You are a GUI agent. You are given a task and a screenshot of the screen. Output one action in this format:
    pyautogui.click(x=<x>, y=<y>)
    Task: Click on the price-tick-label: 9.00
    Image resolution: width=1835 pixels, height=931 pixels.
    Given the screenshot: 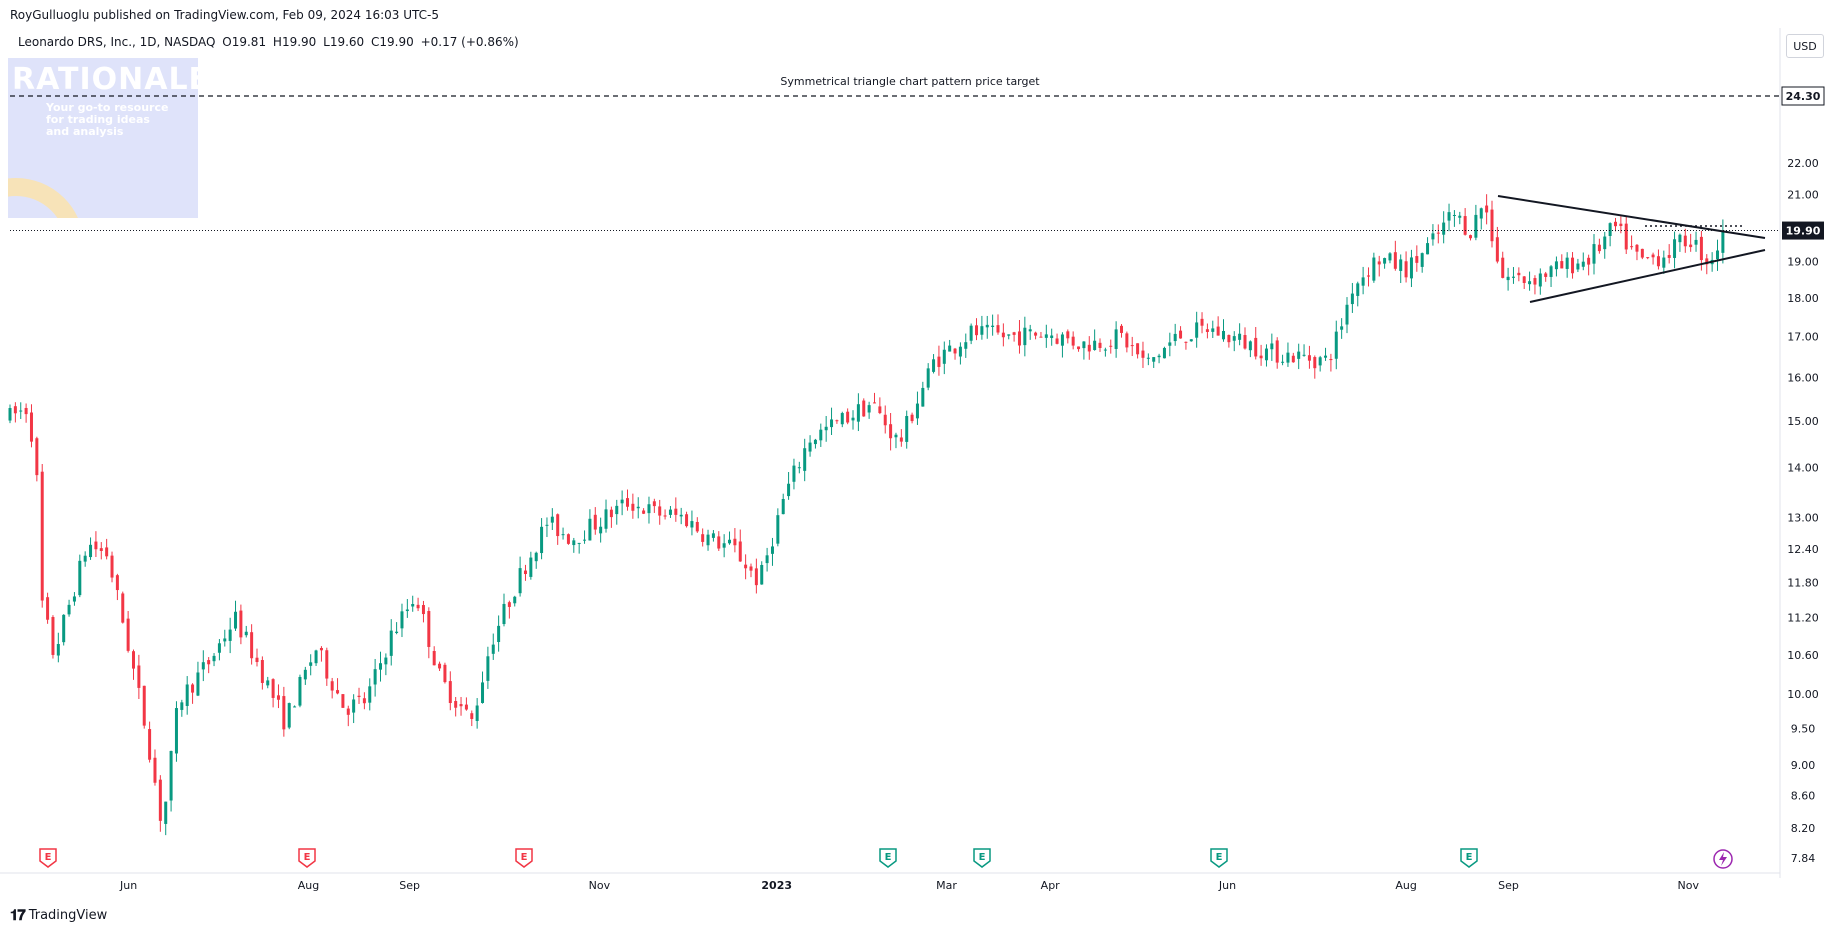 What is the action you would take?
    pyautogui.click(x=1803, y=765)
    